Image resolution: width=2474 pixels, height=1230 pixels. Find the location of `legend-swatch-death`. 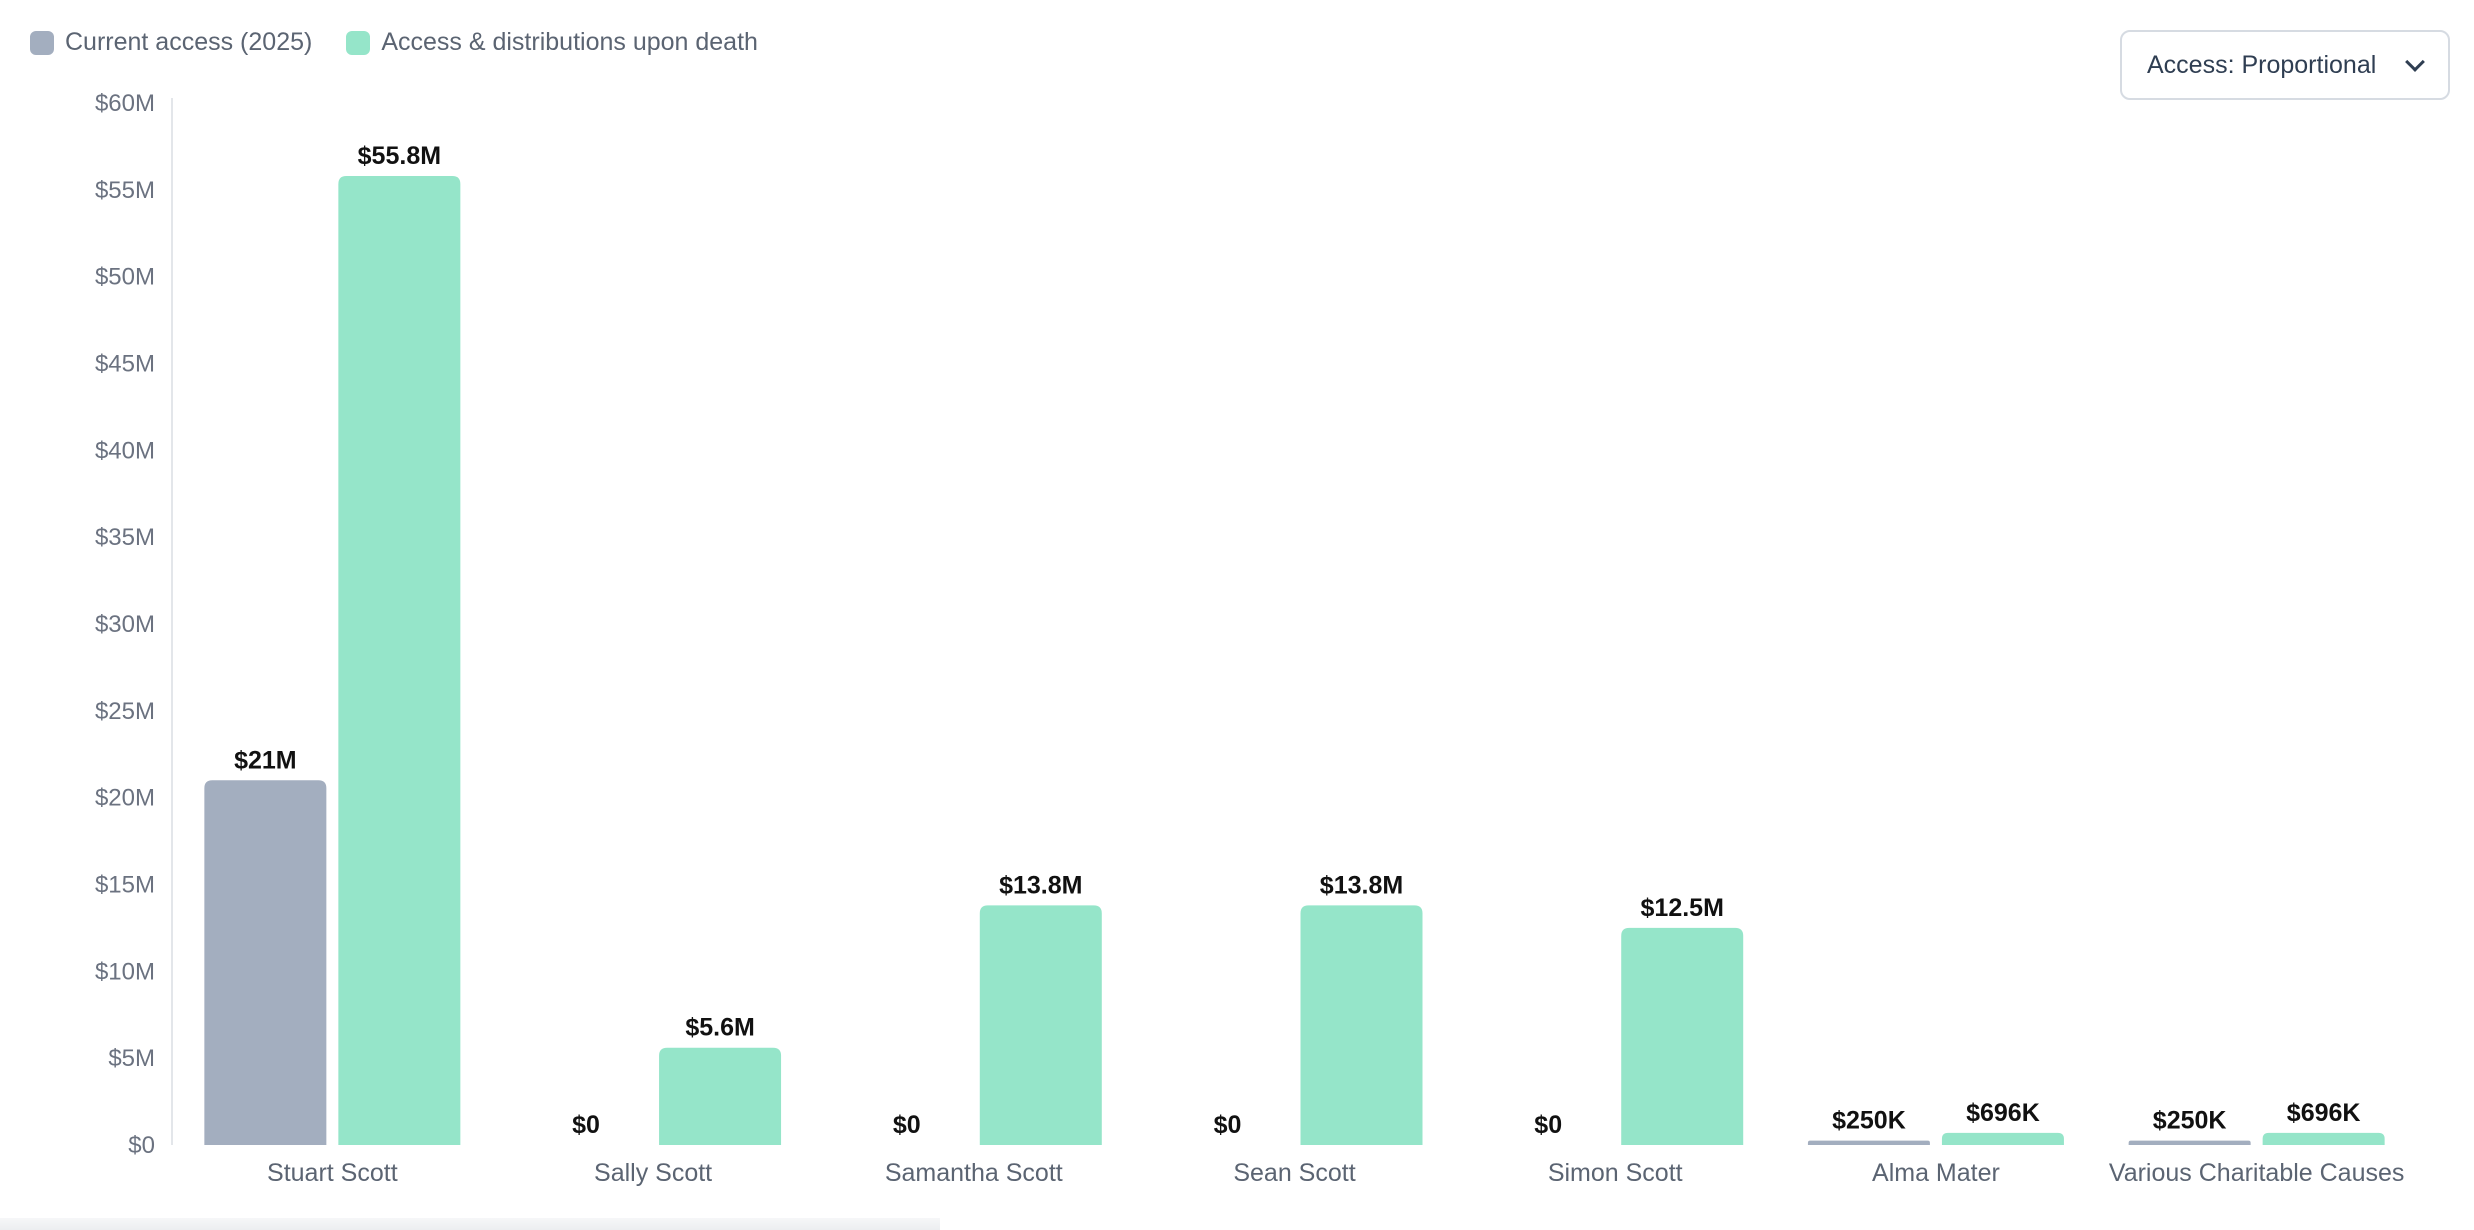

legend-swatch-death is located at coordinates (358, 42).